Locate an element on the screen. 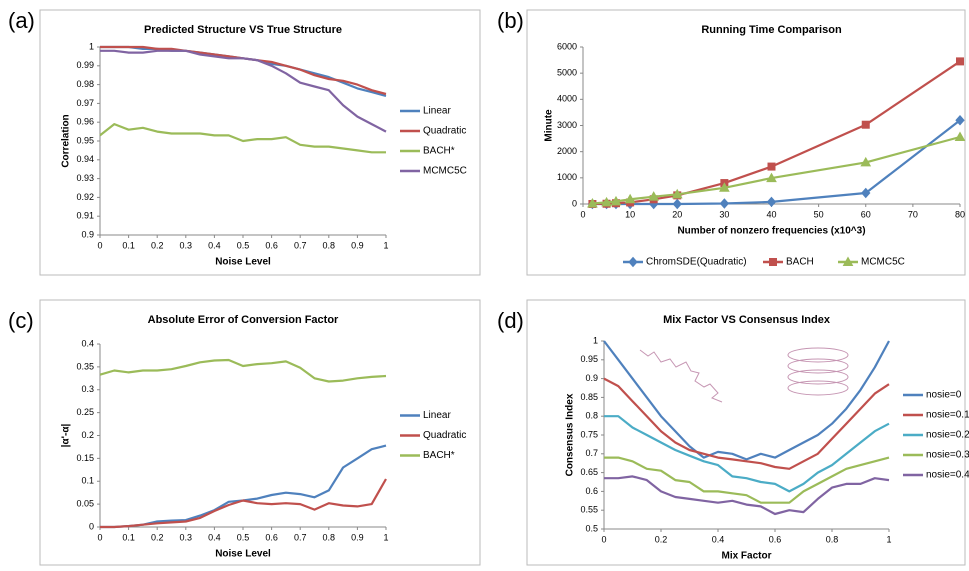 Image resolution: width=969 pixels, height=571 pixels. x-tick-label: 50 is located at coordinates (819, 214).